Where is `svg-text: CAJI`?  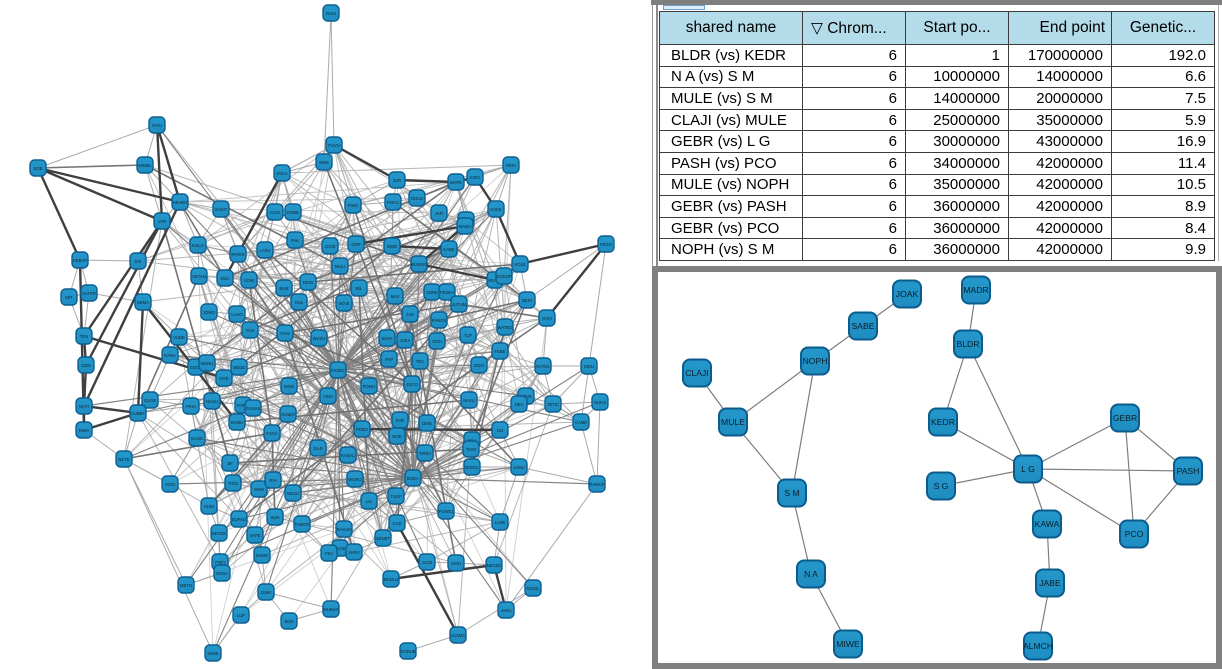
svg-text: CAJI is located at coordinates (396, 523).